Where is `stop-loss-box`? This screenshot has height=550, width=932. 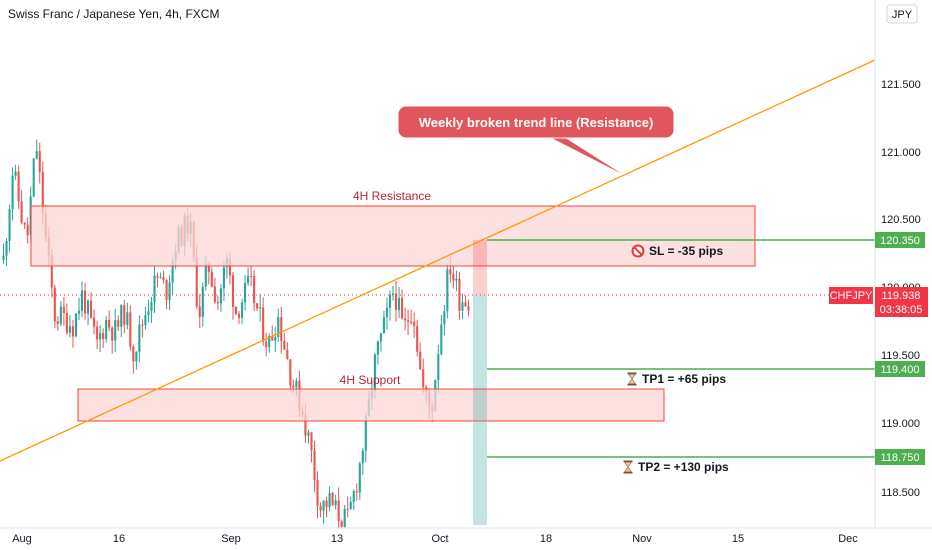
stop-loss-box is located at coordinates (480, 267).